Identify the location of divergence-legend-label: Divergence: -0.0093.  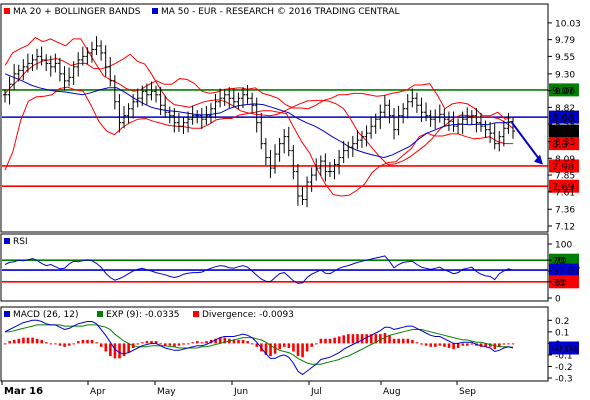
(248, 315).